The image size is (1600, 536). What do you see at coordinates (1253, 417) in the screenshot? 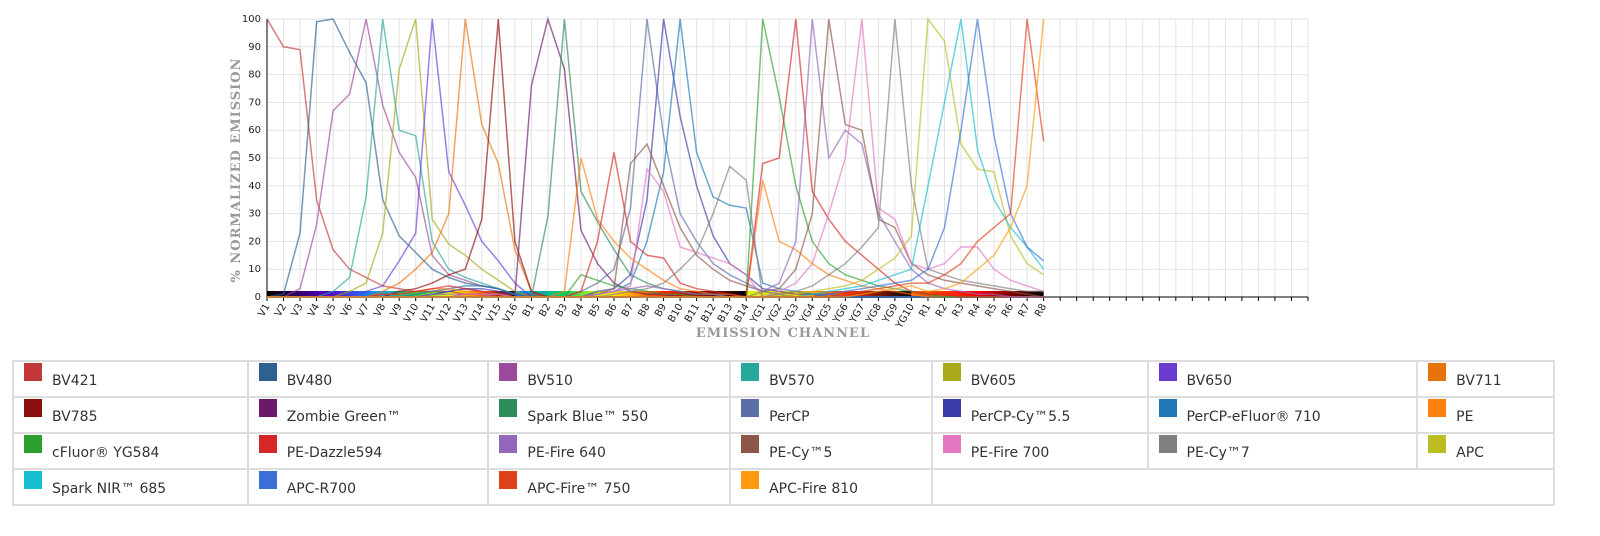
I see `legend-label: PerCP-eFluor® 710` at bounding box center [1253, 417].